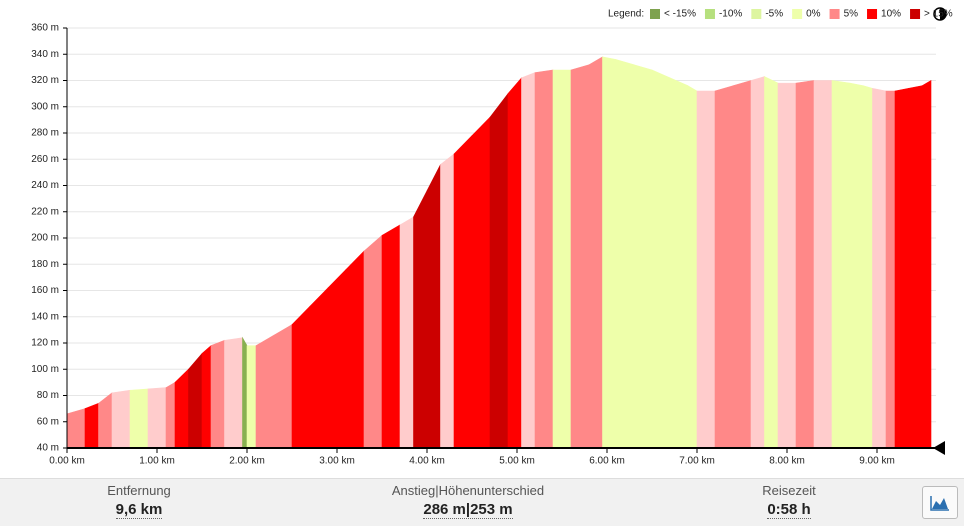 The height and width of the screenshot is (526, 964). Describe the element at coordinates (680, 14) in the screenshot. I see `legend-label: < -15%` at that location.